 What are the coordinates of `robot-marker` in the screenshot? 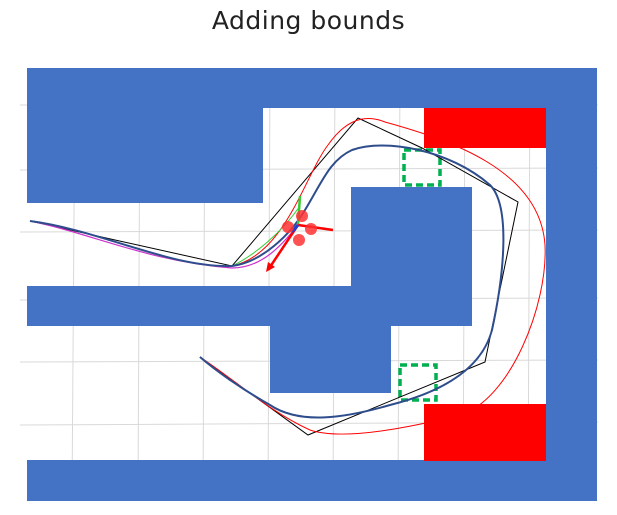 It's located at (300, 233).